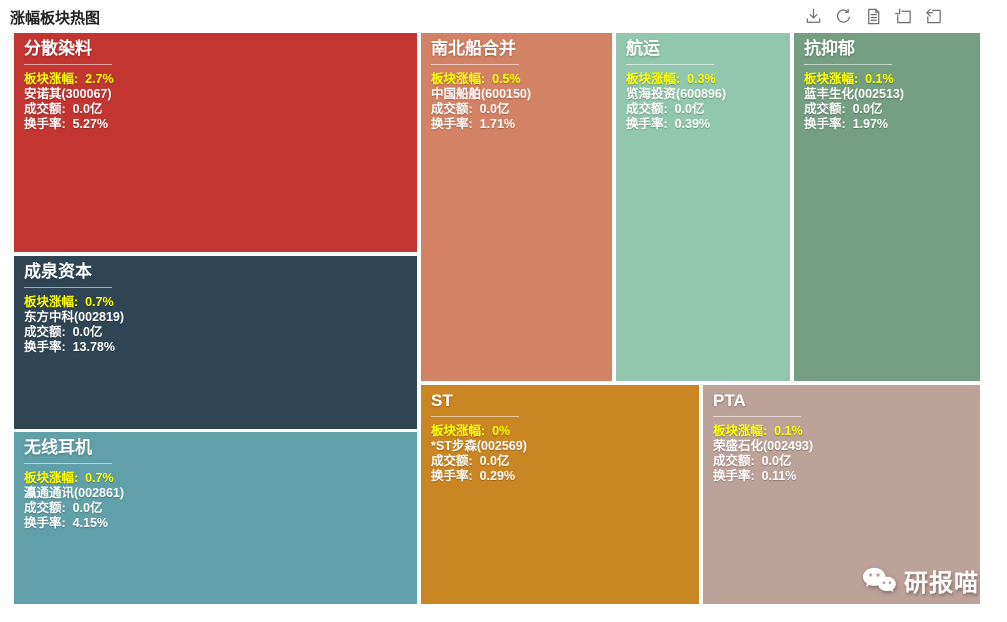 This screenshot has height=622, width=1007. I want to click on tile-sector-name: 分散染料, so click(58, 48).